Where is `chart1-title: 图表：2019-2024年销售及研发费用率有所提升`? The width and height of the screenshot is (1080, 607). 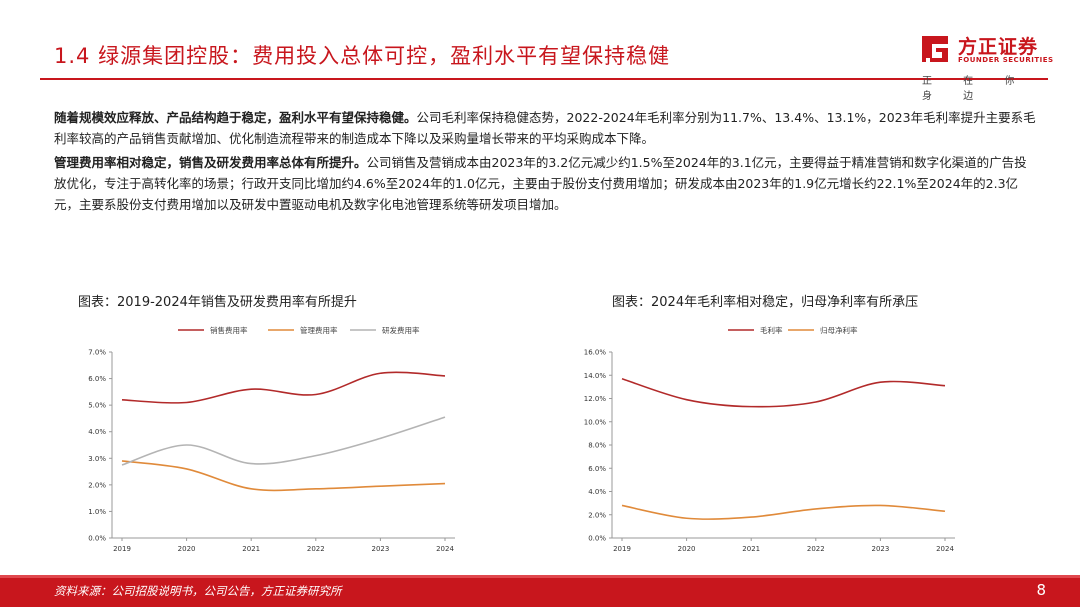
chart1-title: 图表：2019-2024年销售及研发费用率有所提升 is located at coordinates (217, 302).